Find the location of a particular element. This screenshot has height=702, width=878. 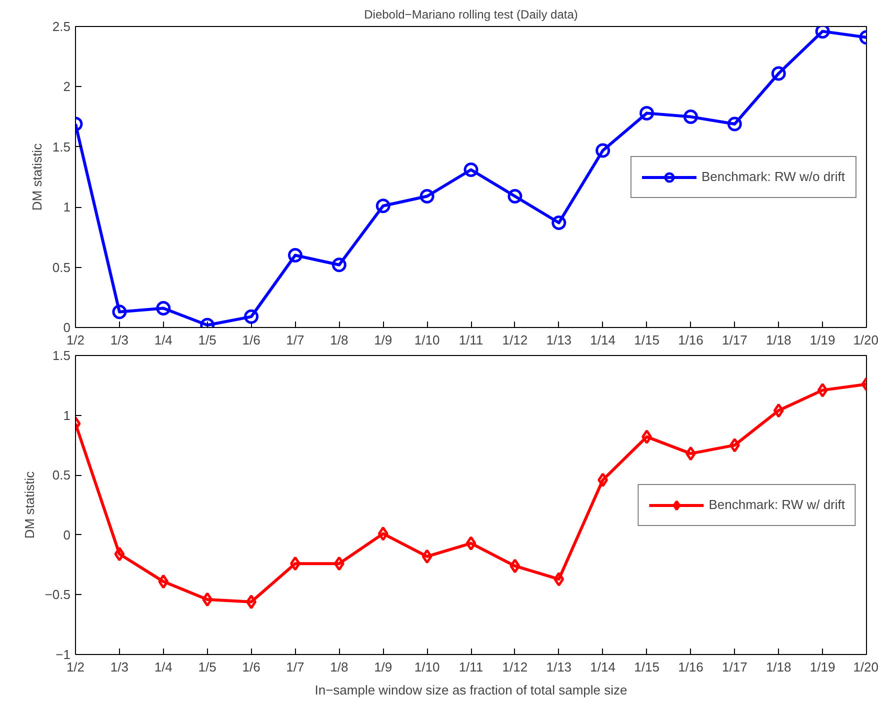

chart-title: Diebold−Mariano rolling test (Daily data) is located at coordinates (471, 15).